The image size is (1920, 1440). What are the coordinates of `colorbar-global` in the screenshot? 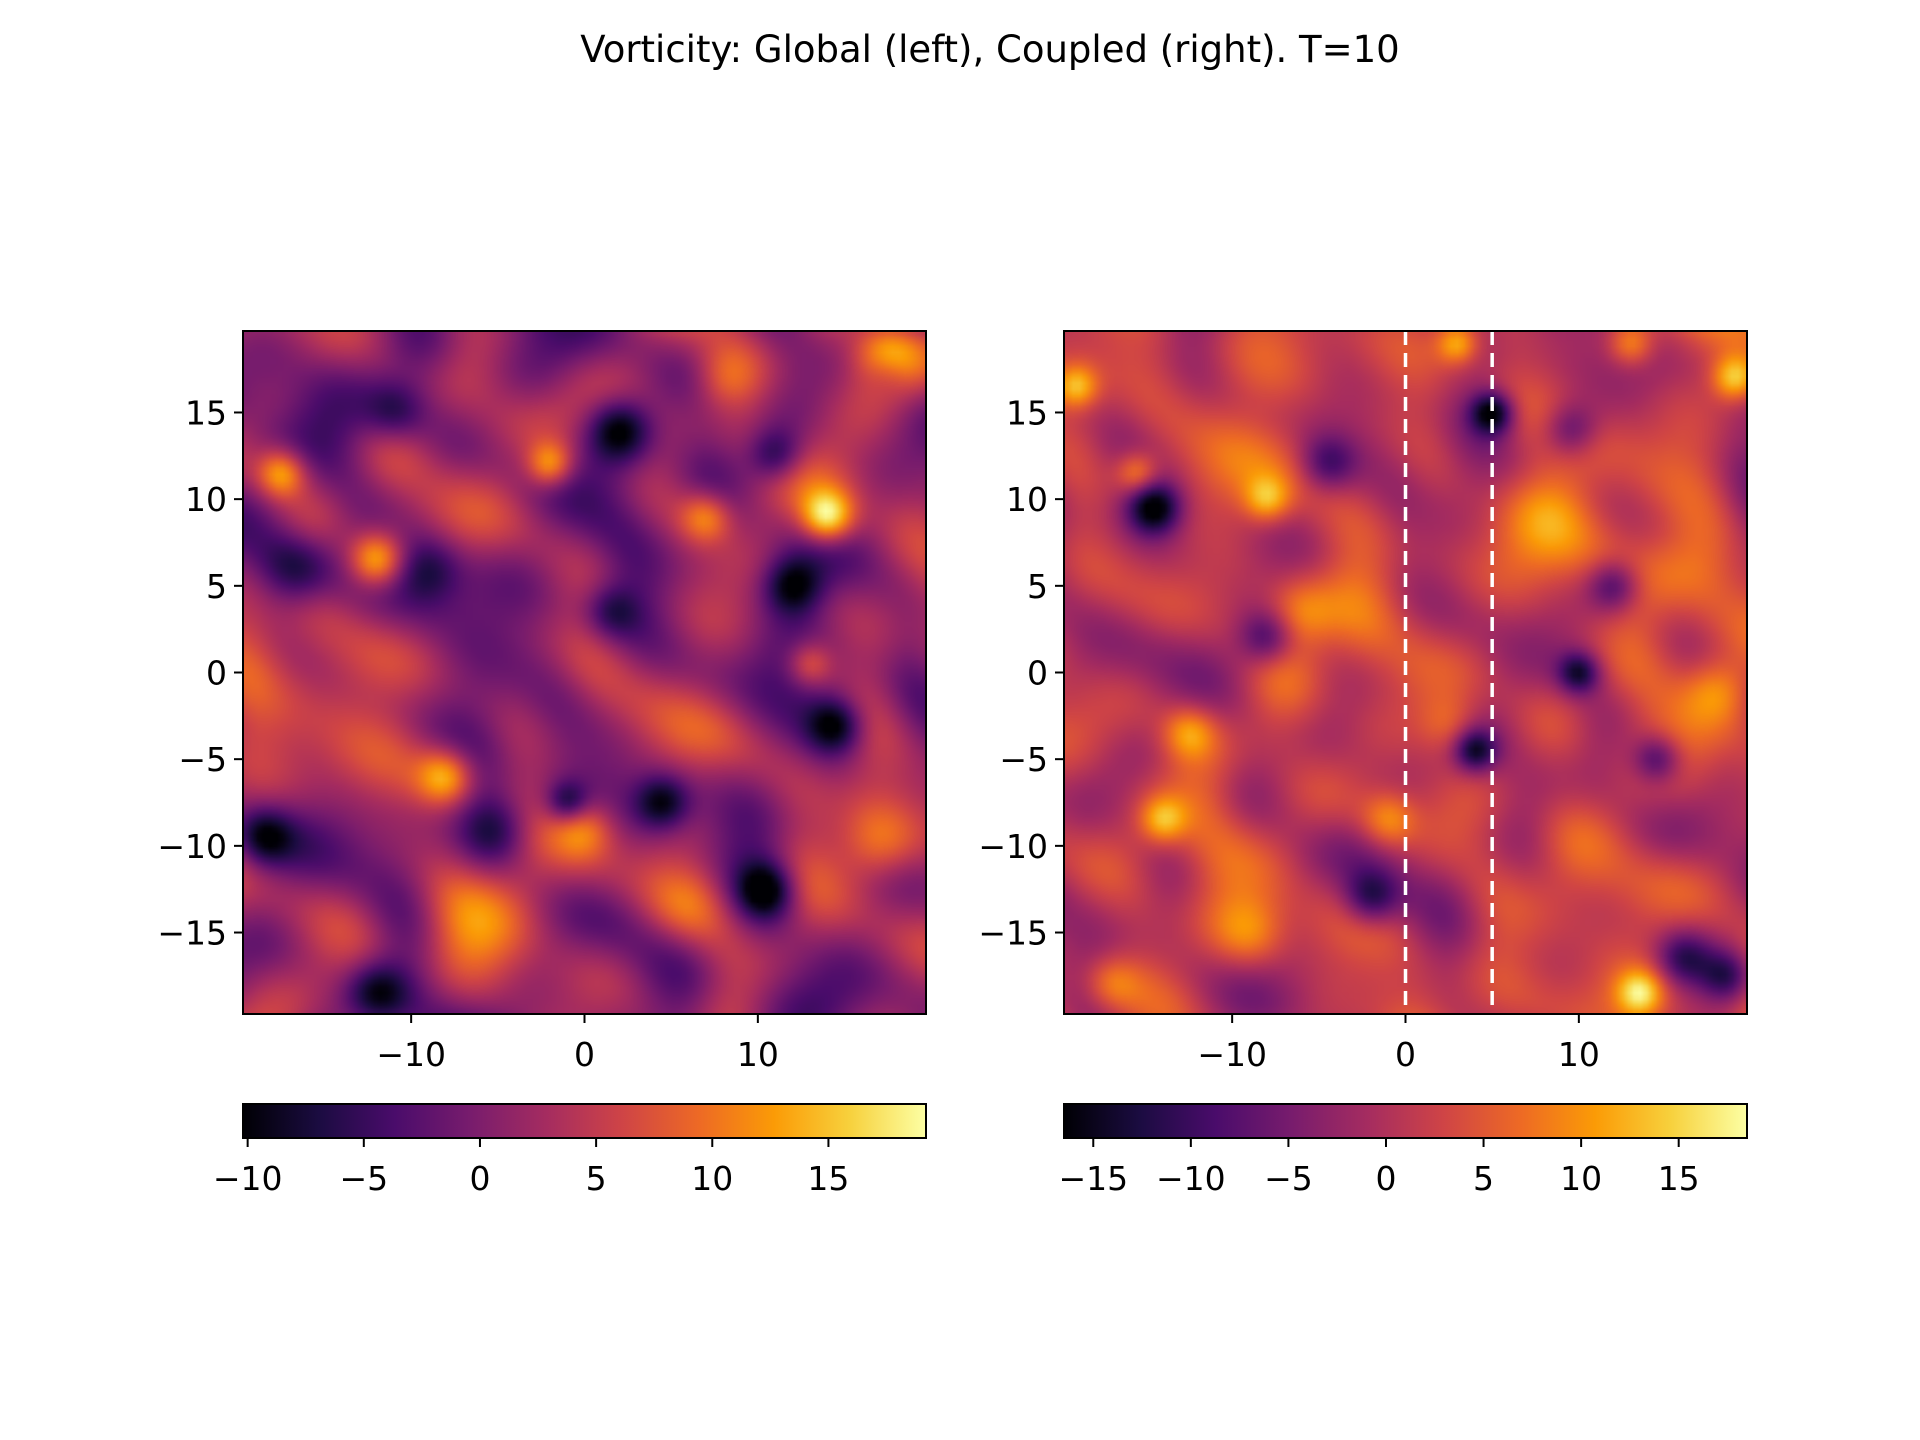 It's located at (584, 1121).